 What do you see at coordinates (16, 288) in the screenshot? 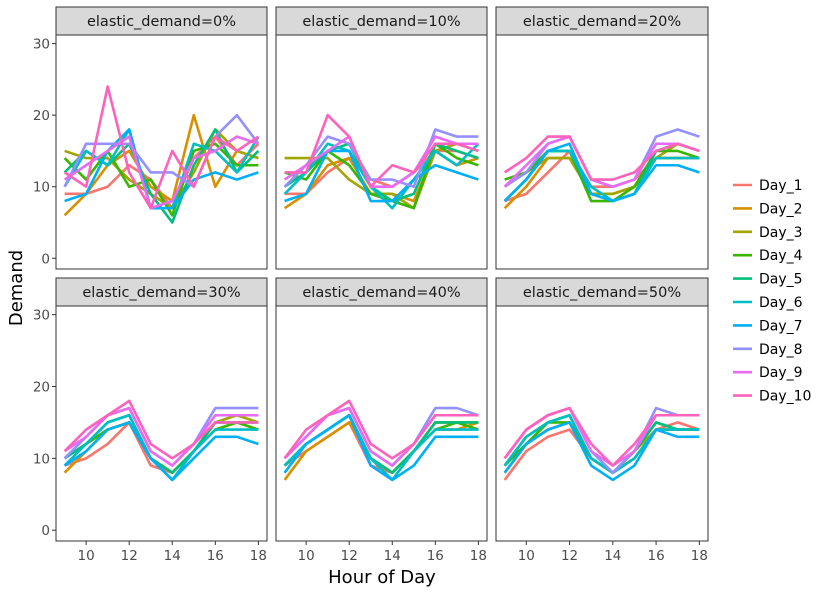
I see `y-axis-title: Demand` at bounding box center [16, 288].